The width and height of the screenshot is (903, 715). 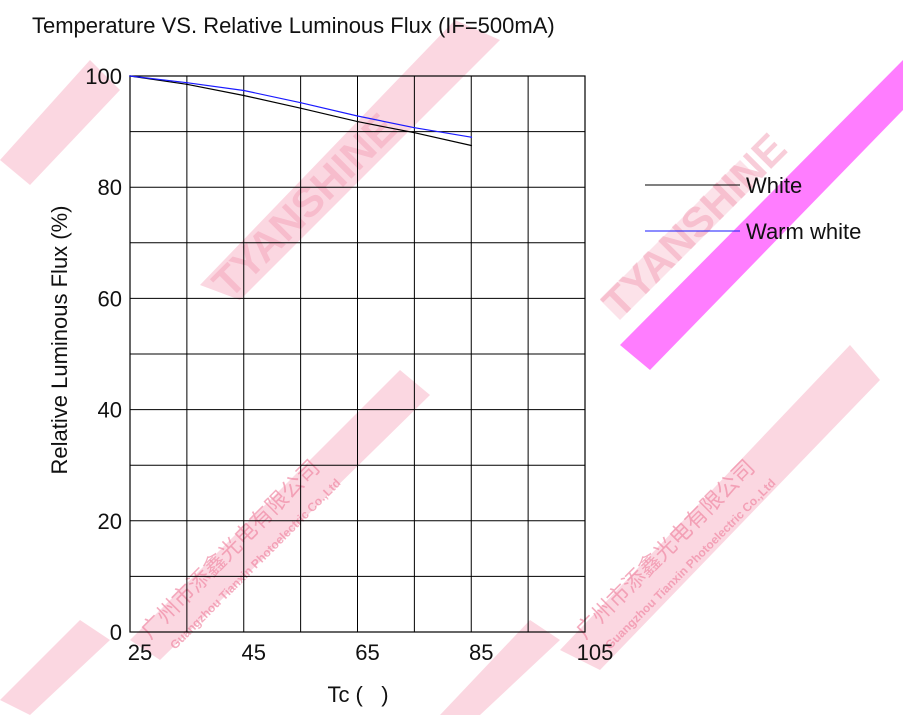 I want to click on legend-label: White, so click(x=774, y=185).